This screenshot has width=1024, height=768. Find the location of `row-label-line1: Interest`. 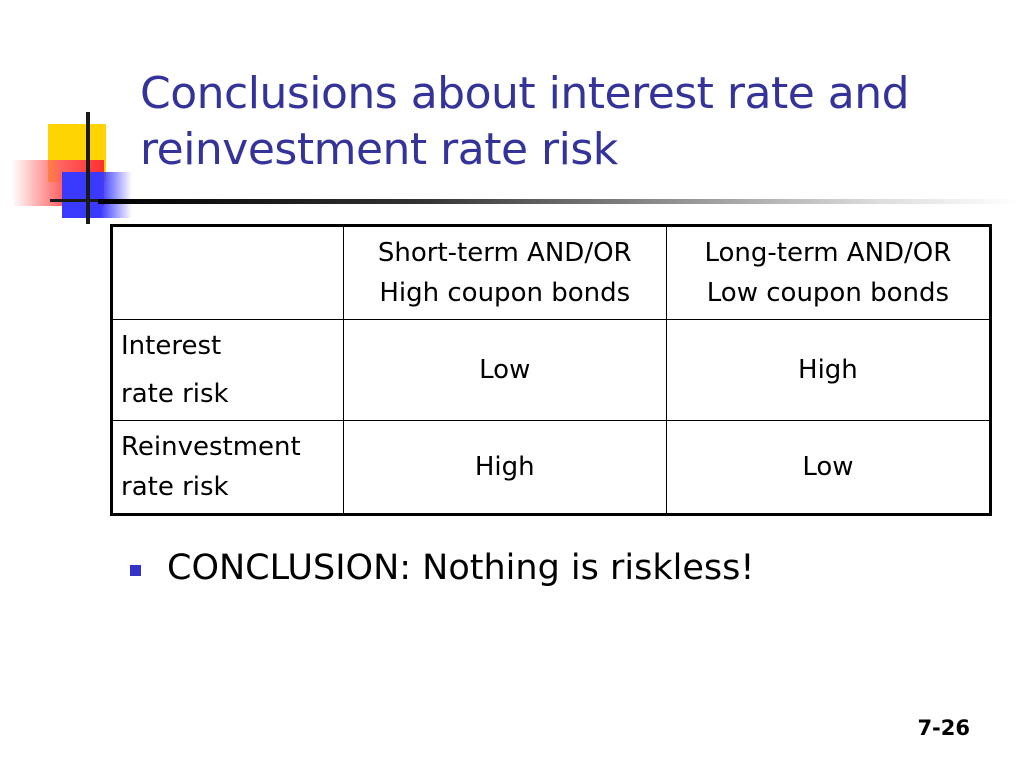

row-label-line1: Interest is located at coordinates (171, 346).